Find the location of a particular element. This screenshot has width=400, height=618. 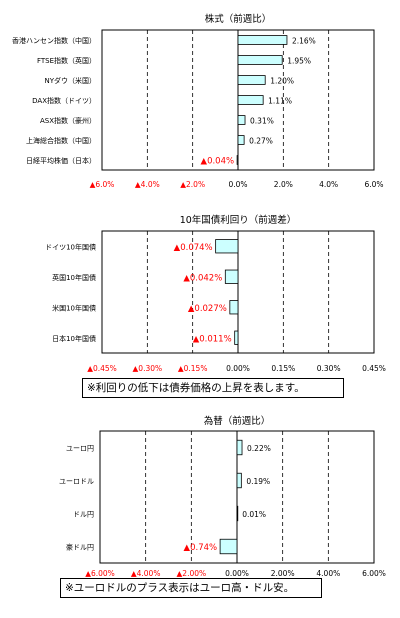

yields-value-label: ▲0.027% is located at coordinates (207, 309).